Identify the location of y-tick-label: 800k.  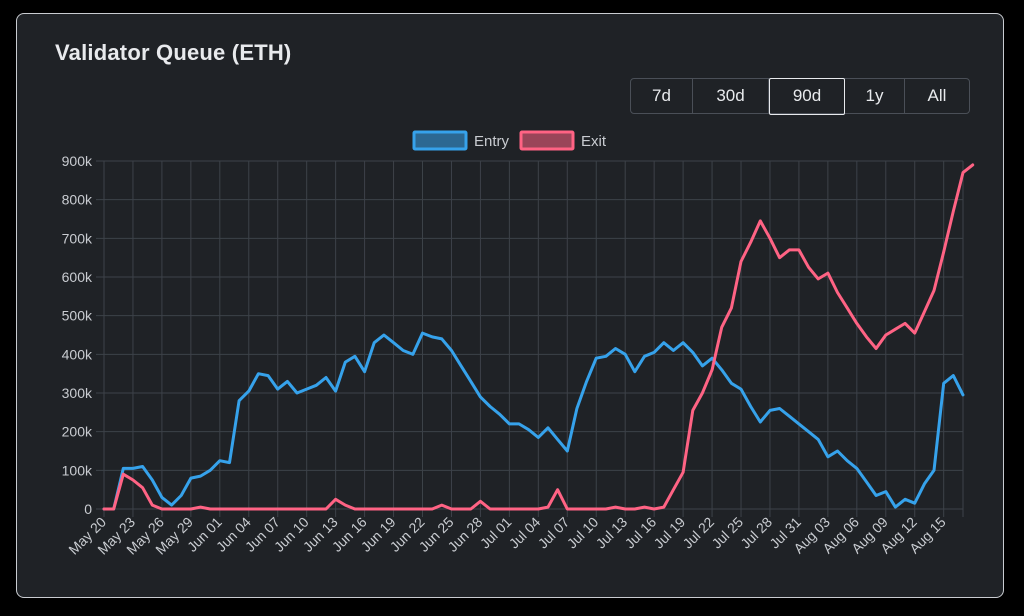
(77, 200).